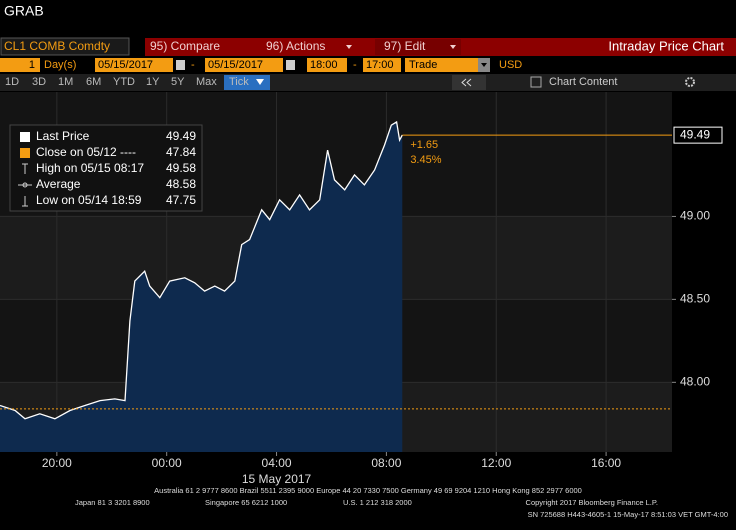  I want to click on footer-text: Japan 81 3 3201 8900, so click(112, 502).